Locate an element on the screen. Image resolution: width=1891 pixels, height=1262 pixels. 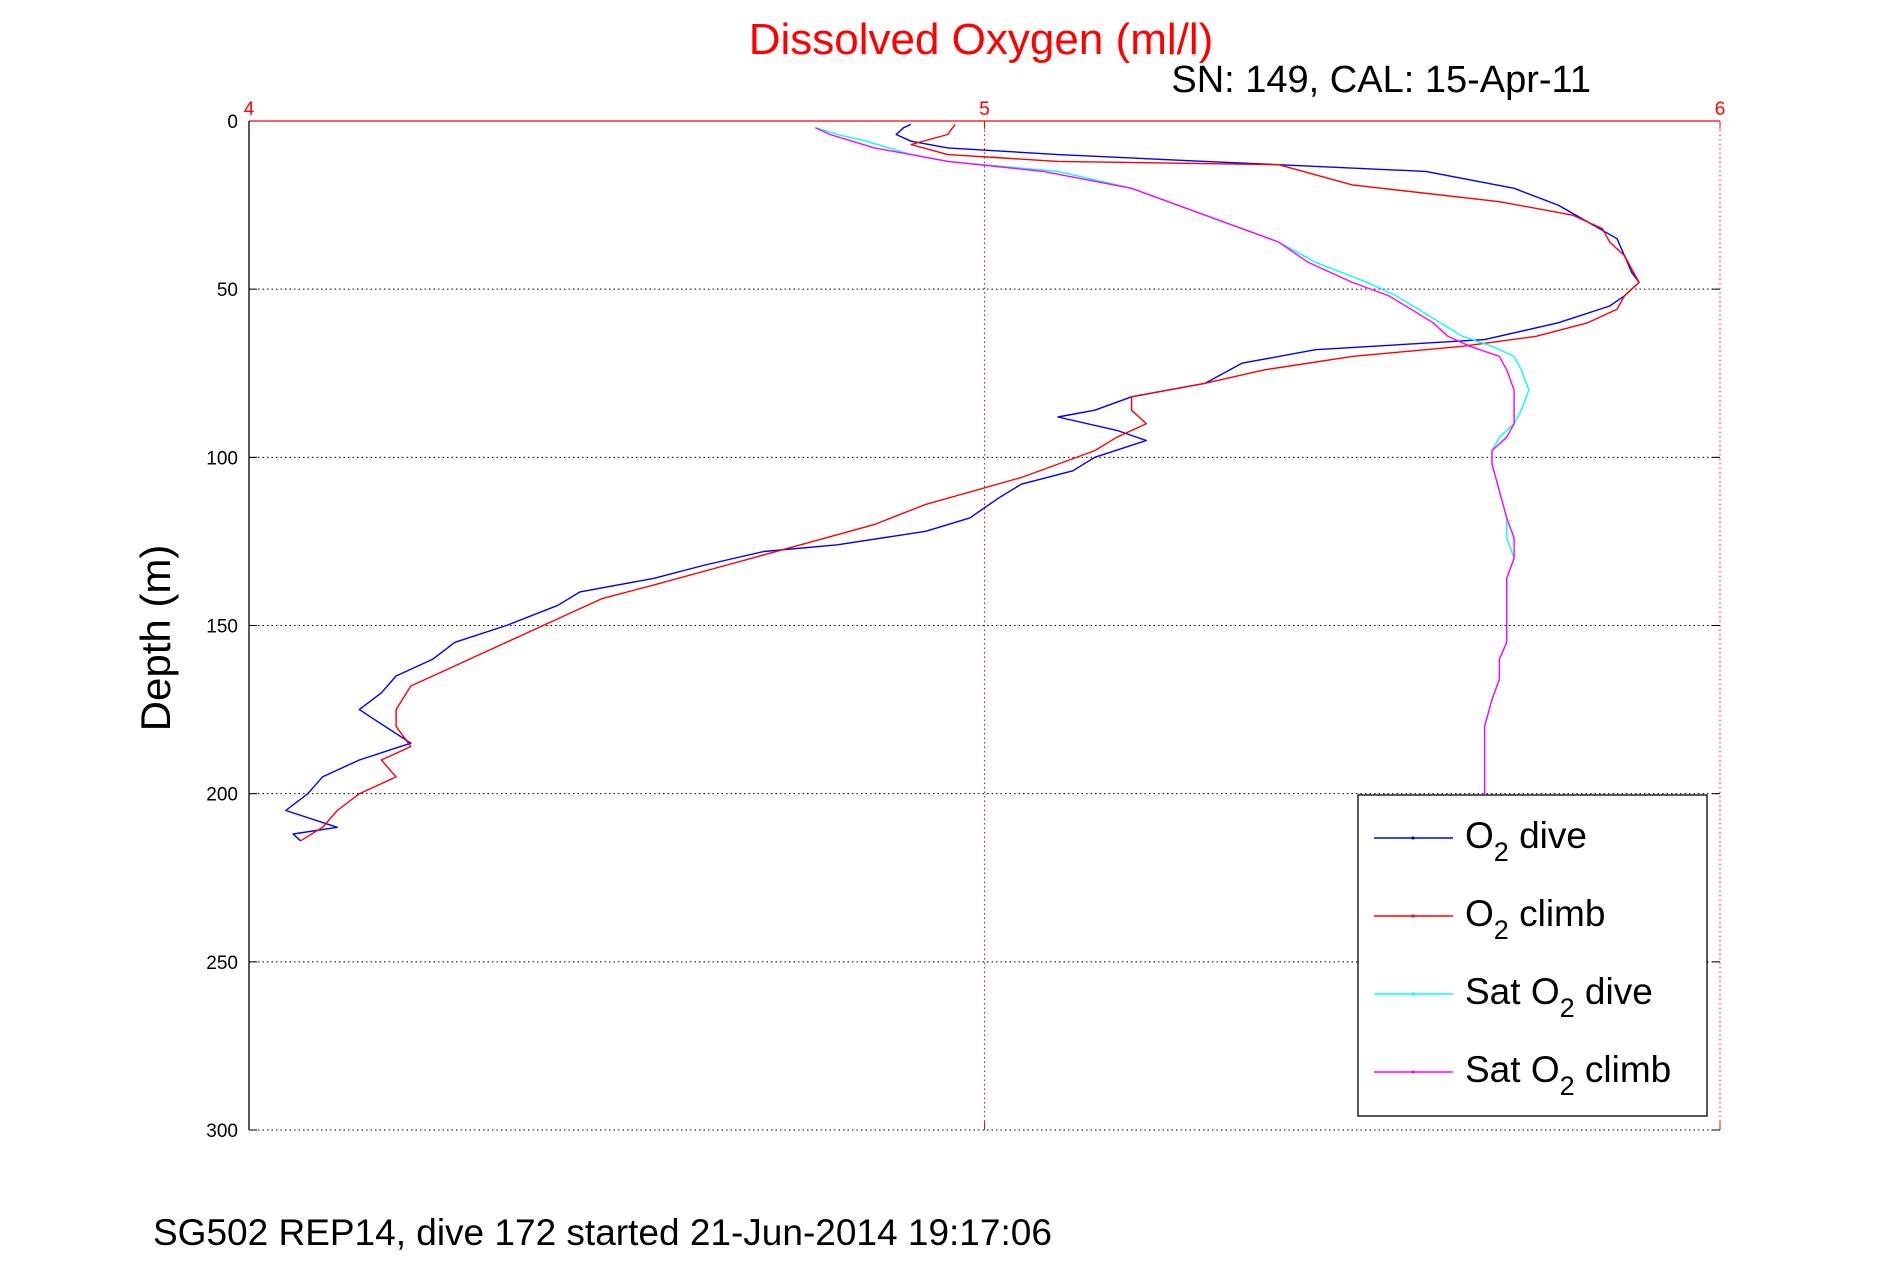
chart-subtitle: SN: 149, CAL: 15-Apr-11 is located at coordinates (1381, 80).